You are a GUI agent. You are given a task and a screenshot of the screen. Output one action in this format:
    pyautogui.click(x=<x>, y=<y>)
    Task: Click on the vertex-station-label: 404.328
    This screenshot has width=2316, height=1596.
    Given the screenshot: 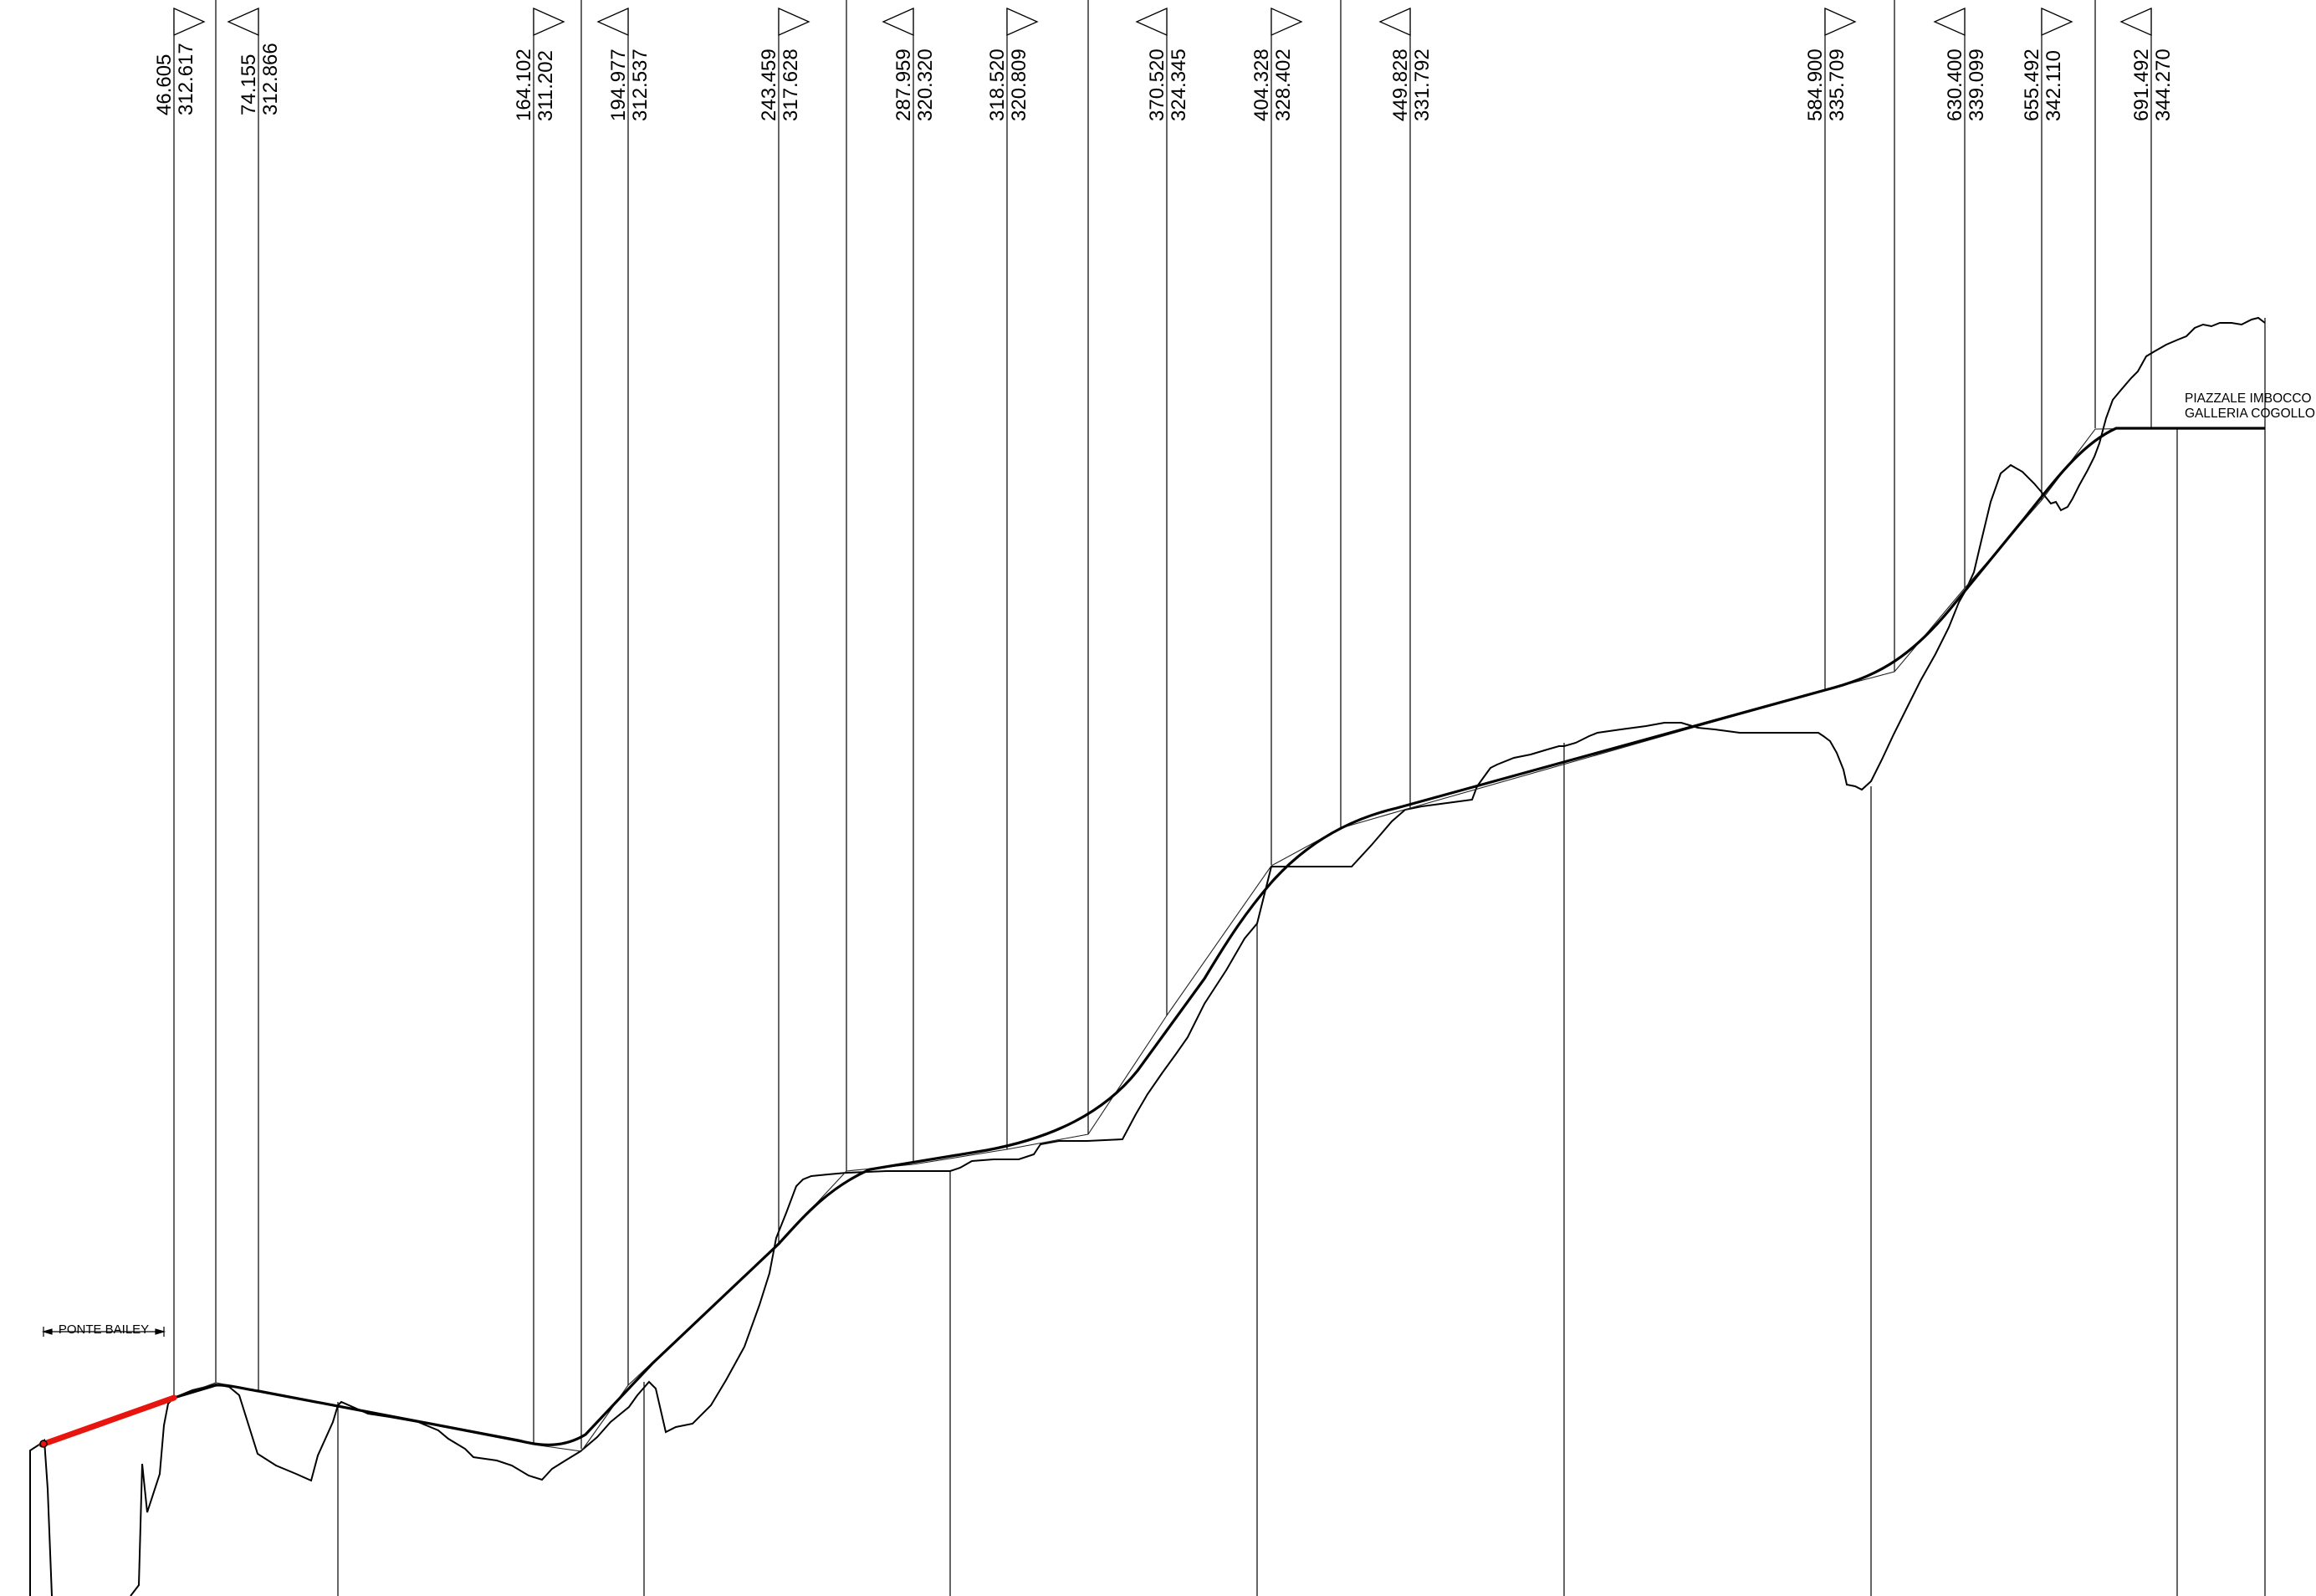 What is the action you would take?
    pyautogui.click(x=1262, y=85)
    